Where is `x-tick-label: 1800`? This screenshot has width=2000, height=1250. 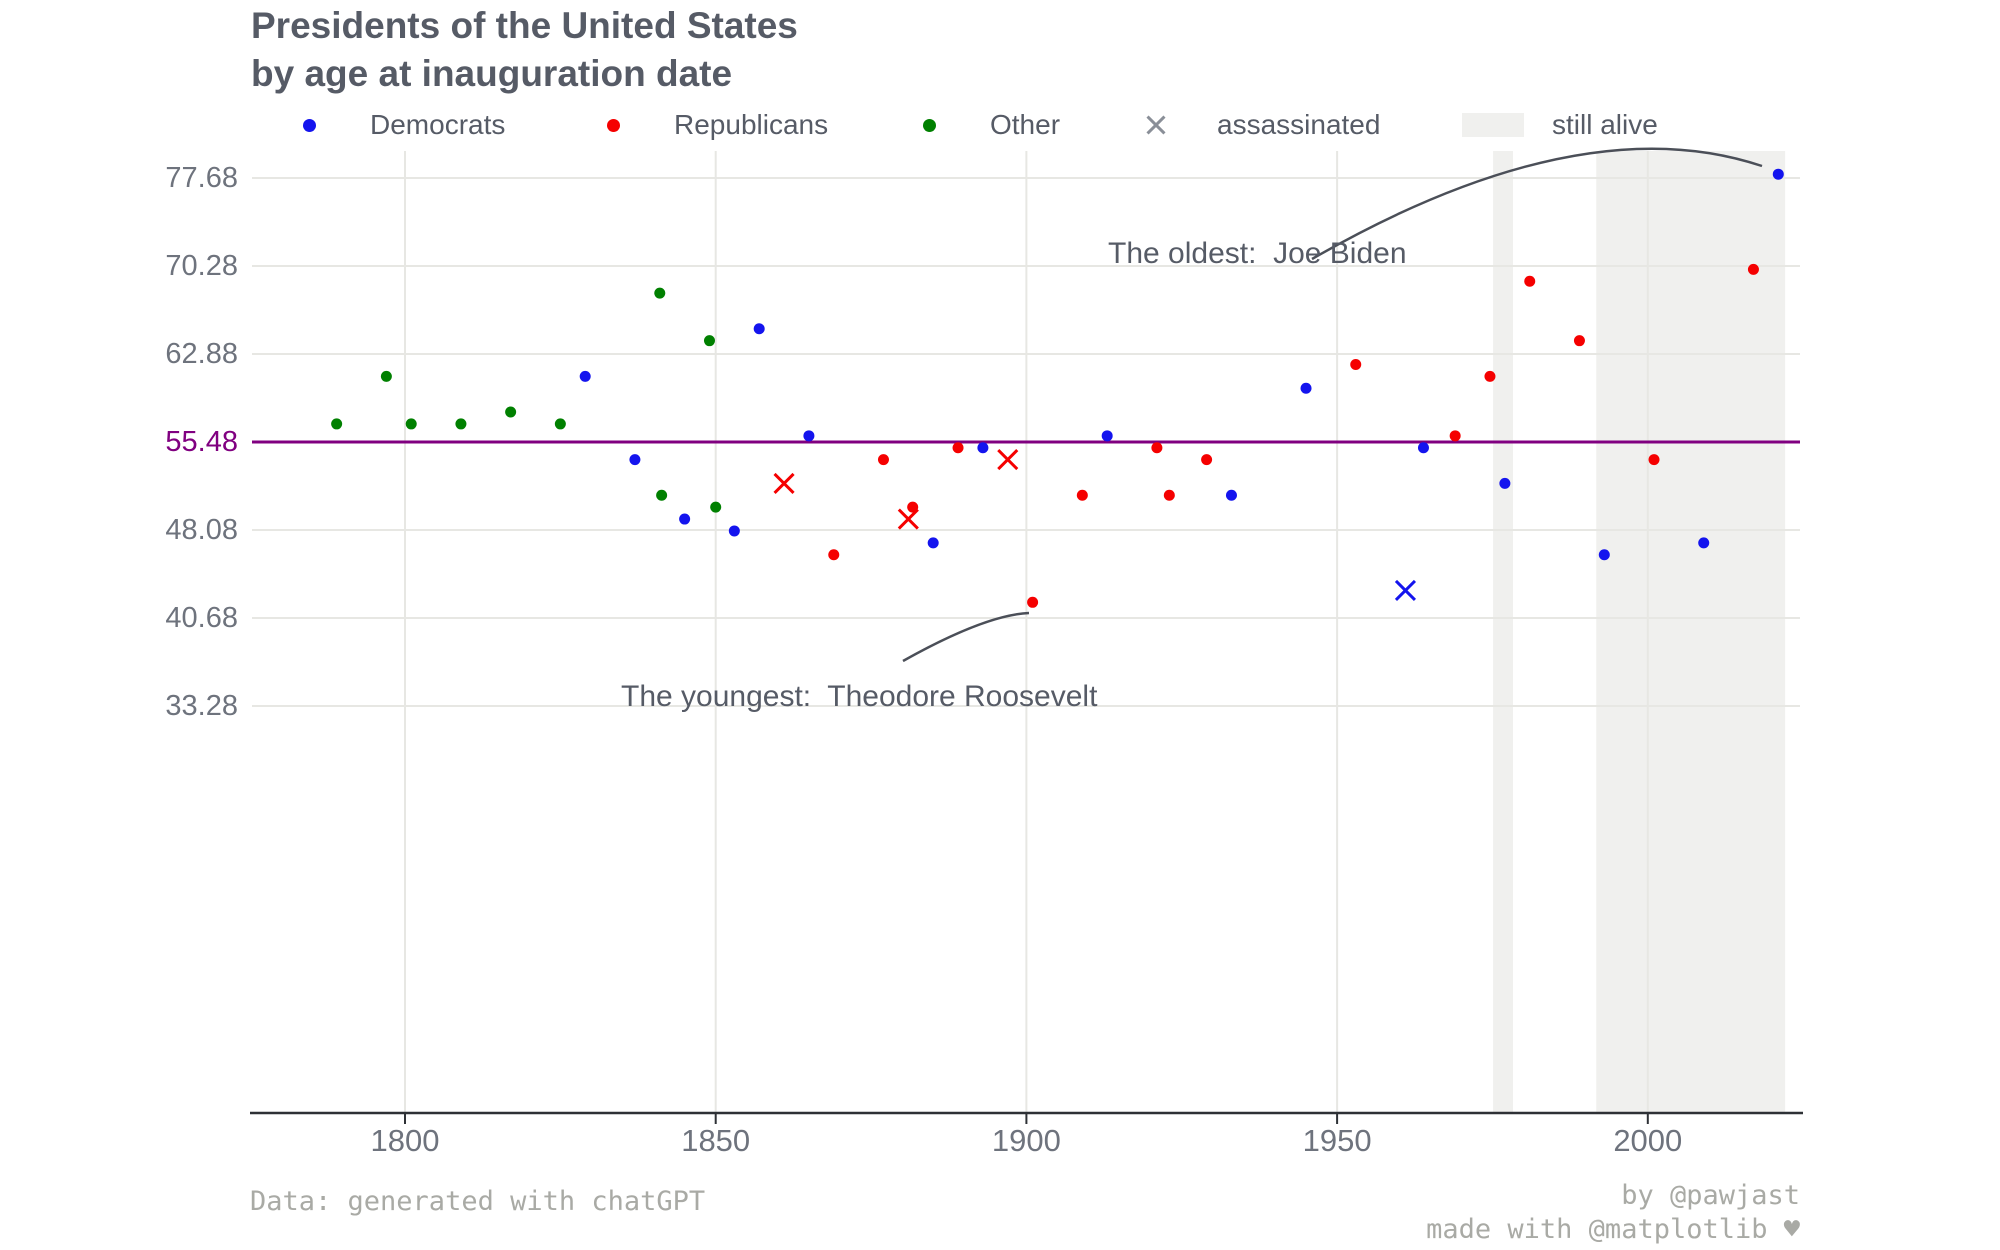
x-tick-label: 1800 is located at coordinates (405, 1140).